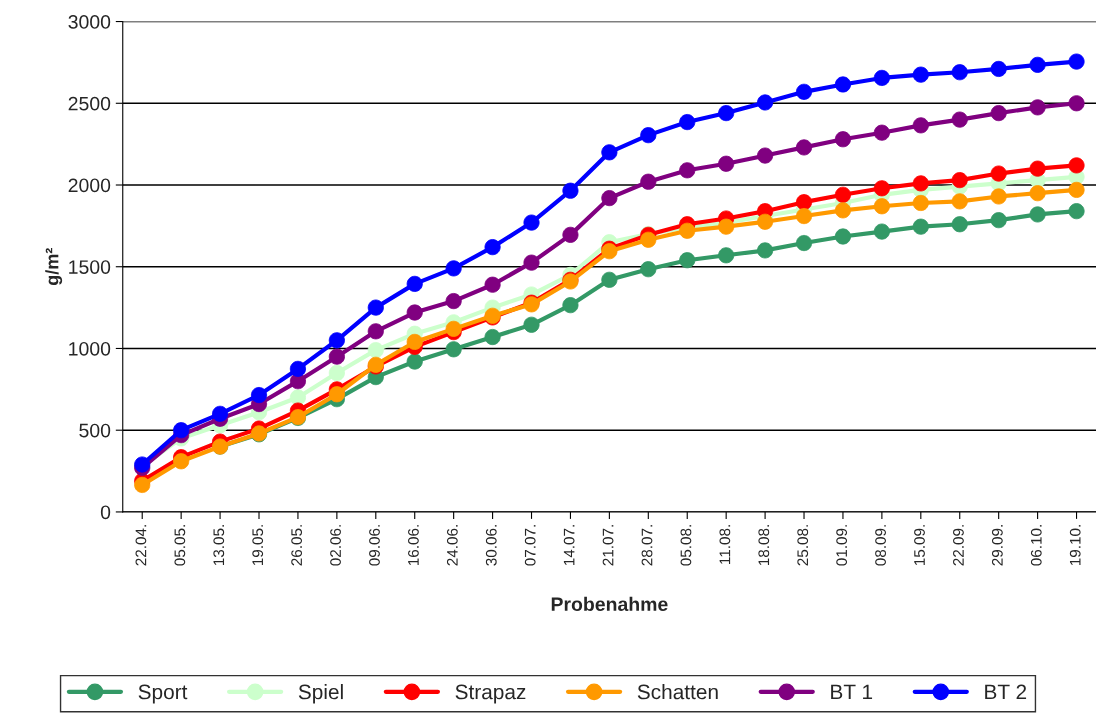 The width and height of the screenshot is (1096, 718). Describe the element at coordinates (919, 545) in the screenshot. I see `x-tick-label: 15.09.` at that location.